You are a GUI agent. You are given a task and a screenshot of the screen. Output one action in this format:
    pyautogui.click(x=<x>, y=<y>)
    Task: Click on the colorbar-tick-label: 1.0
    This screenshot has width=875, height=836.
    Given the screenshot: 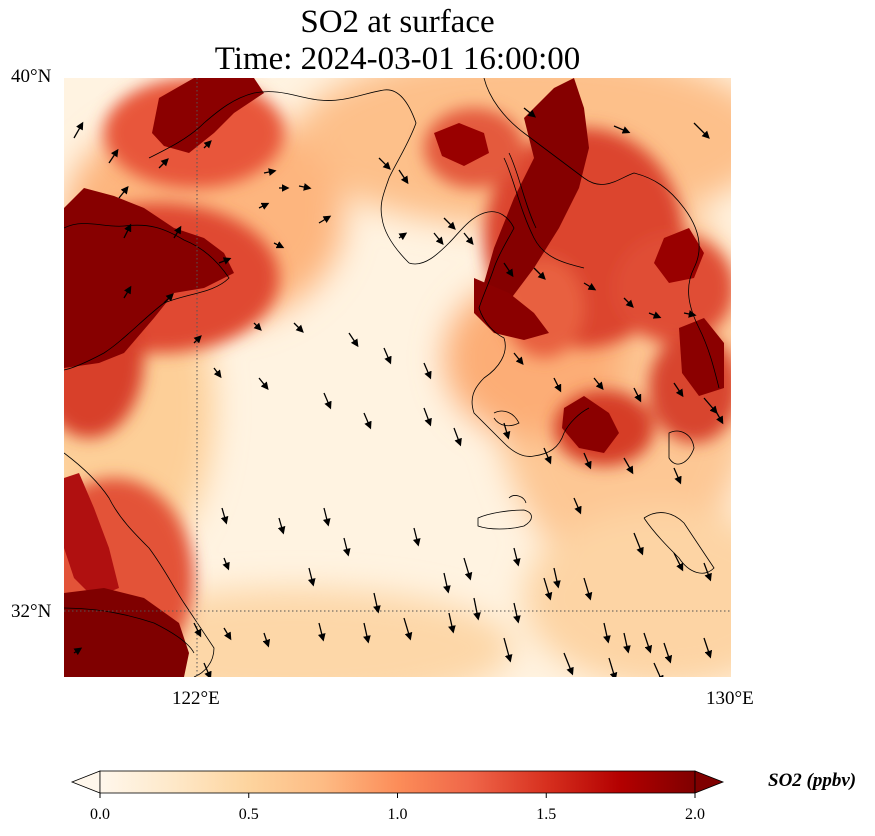 What is the action you would take?
    pyautogui.click(x=397, y=814)
    